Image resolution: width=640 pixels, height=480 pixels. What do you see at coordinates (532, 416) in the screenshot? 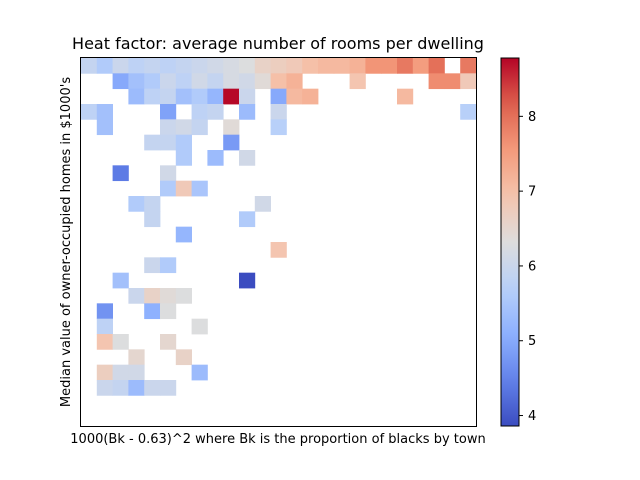
I see `colorbar-tick-label: 4` at bounding box center [532, 416].